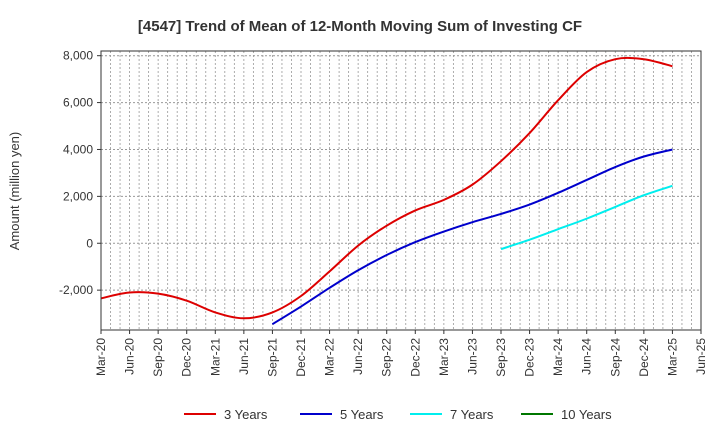 The width and height of the screenshot is (720, 440). I want to click on x-tick-label: Sep-21, so click(272, 357).